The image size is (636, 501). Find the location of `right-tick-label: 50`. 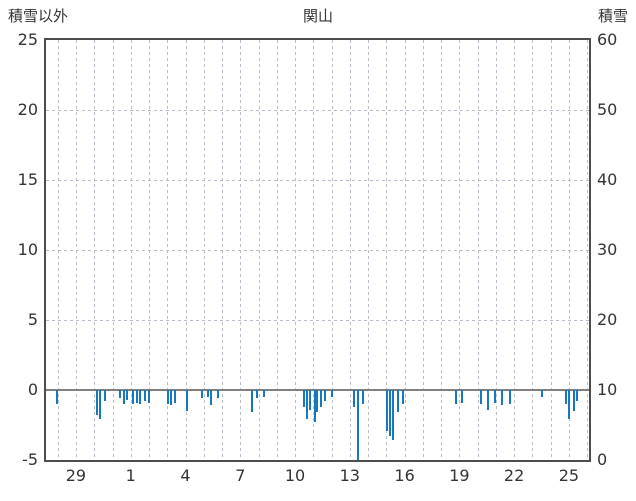

right-tick-label: 50 is located at coordinates (607, 109).